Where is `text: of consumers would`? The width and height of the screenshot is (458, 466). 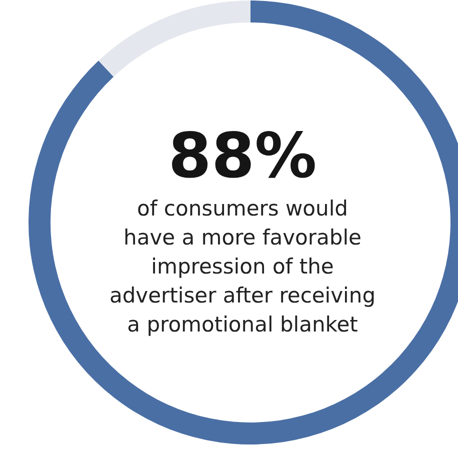 text: of consumers would is located at coordinates (242, 208).